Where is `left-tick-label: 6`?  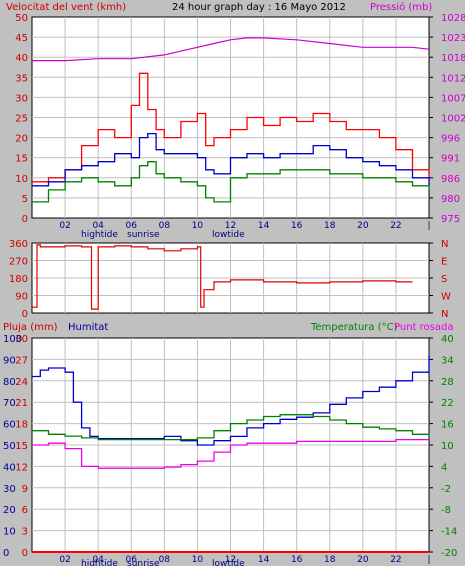
left-tick-label: 6 is located at coordinates (25, 510).